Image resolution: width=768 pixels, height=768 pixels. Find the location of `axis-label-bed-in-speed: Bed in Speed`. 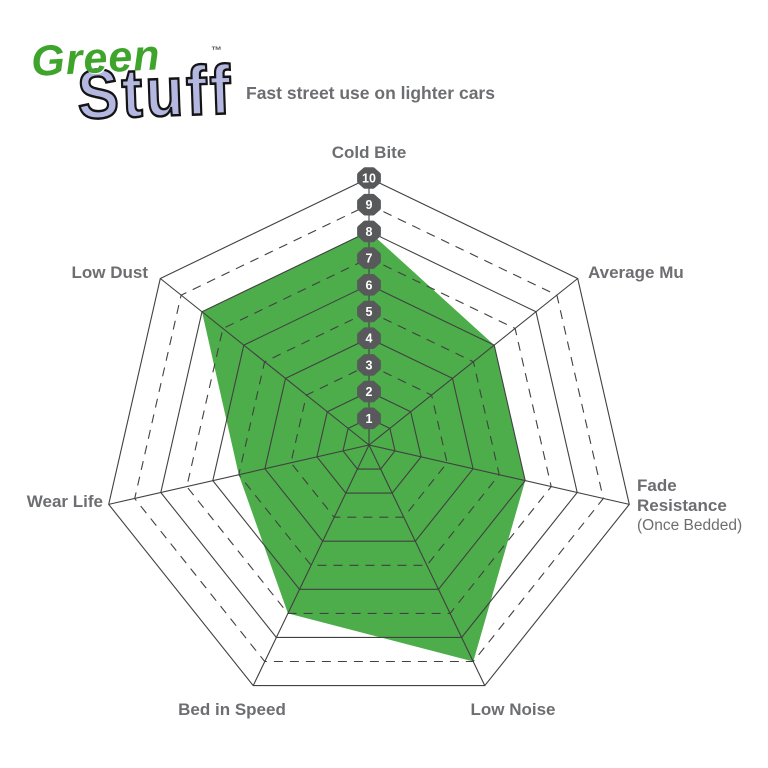

axis-label-bed-in-speed: Bed in Speed is located at coordinates (232, 709).